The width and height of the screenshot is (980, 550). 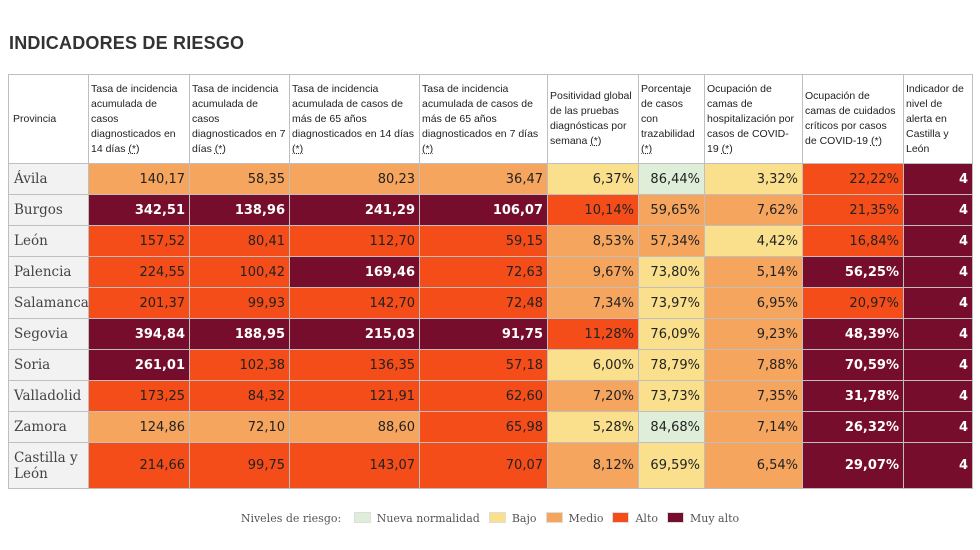 I want to click on indicator-cell: 143,07, so click(x=354, y=465).